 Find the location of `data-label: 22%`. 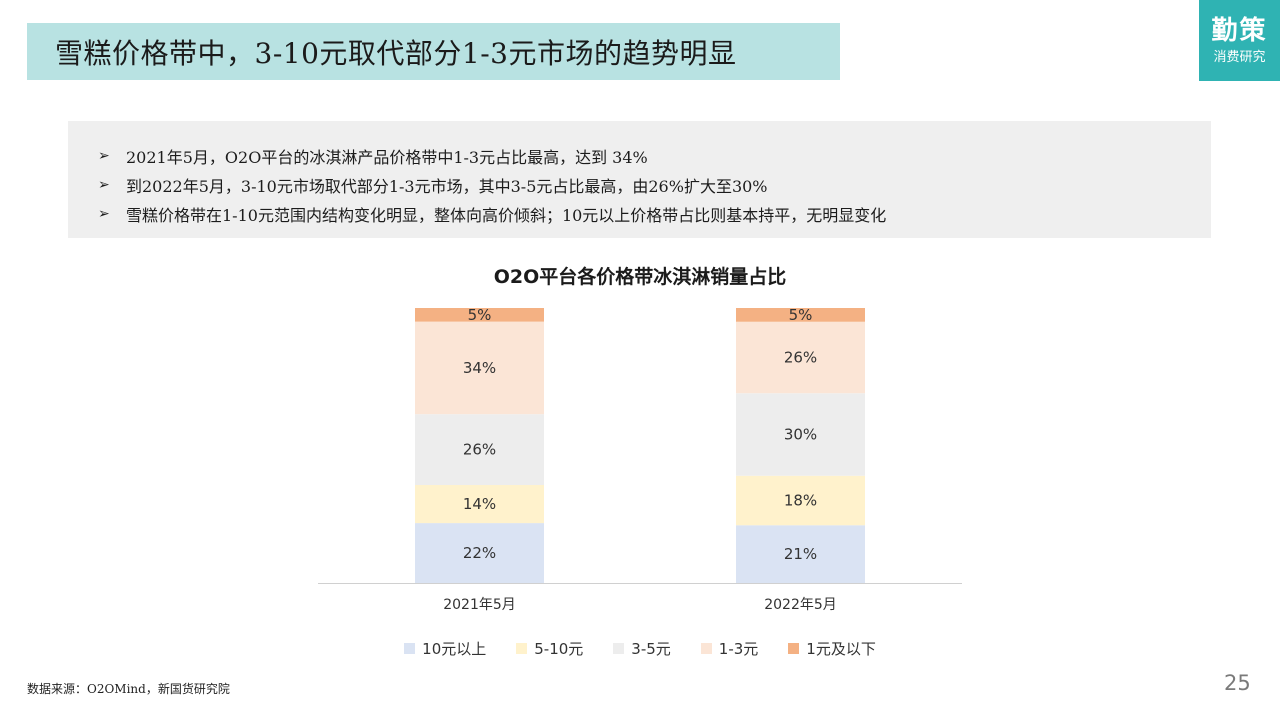

data-label: 22% is located at coordinates (479, 553).